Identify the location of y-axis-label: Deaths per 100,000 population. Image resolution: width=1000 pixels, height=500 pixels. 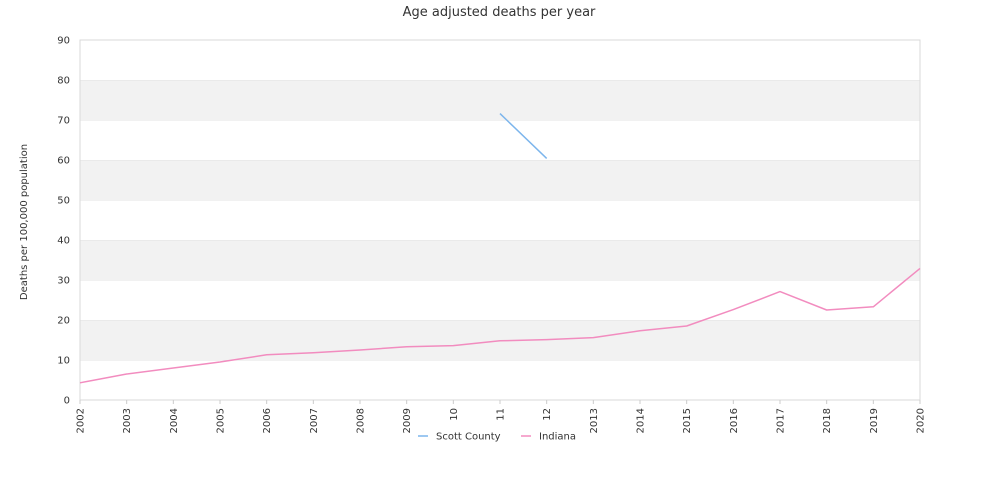
(24, 222).